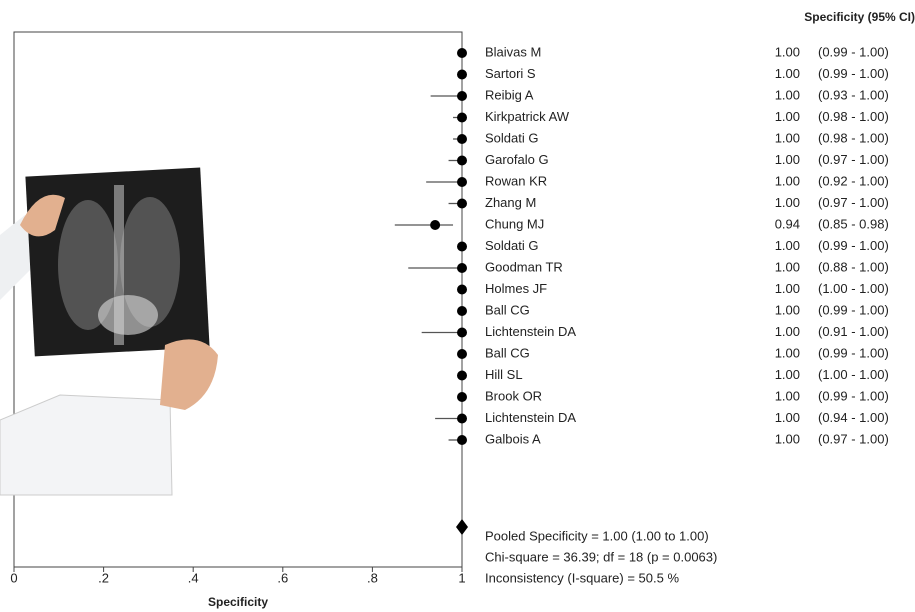 The width and height of the screenshot is (915, 612). I want to click on xray-photo, so click(109, 331).